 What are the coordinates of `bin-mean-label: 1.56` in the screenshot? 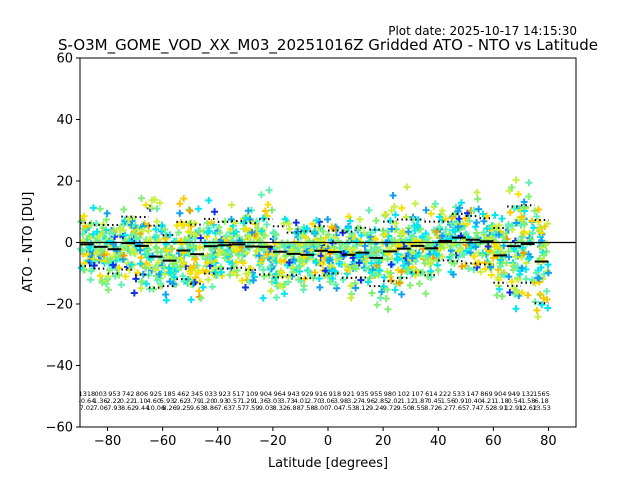 It's located at (448, 401).